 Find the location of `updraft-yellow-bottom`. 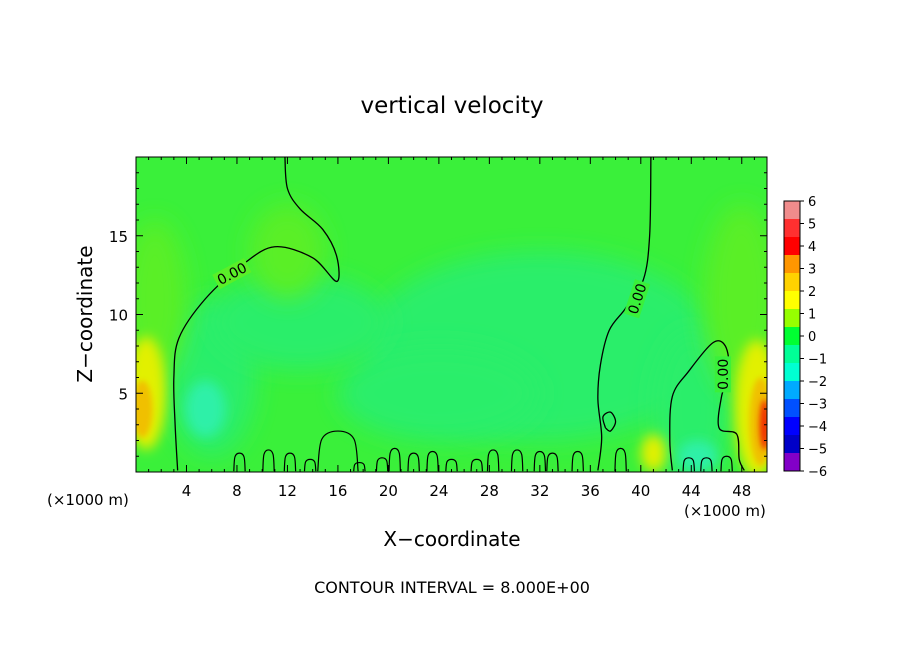

updraft-yellow-bottom is located at coordinates (653, 453).